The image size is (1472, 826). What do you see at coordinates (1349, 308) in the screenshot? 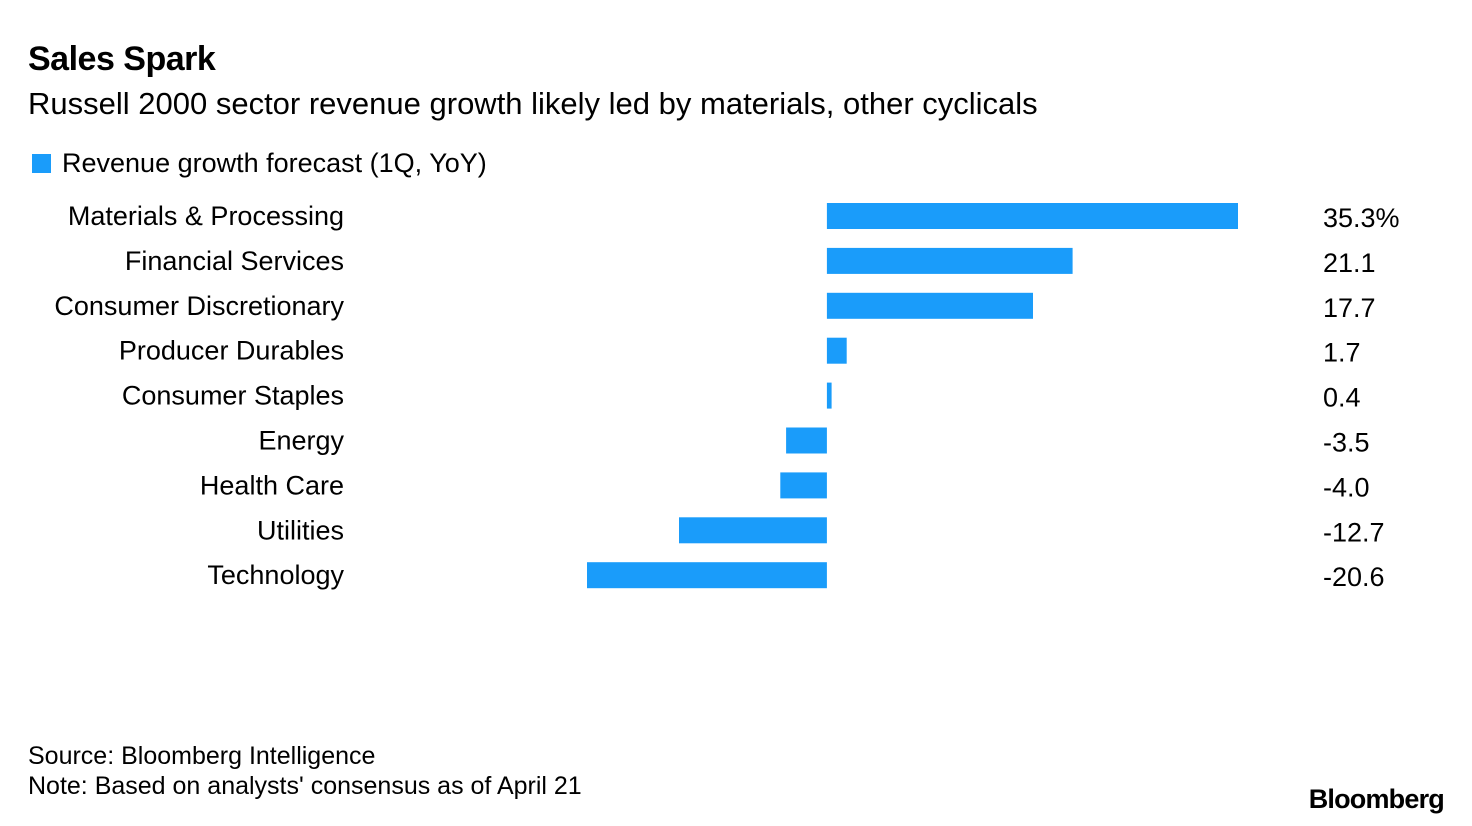
I see `value-label-consumer-discretionary: 17.7` at bounding box center [1349, 308].